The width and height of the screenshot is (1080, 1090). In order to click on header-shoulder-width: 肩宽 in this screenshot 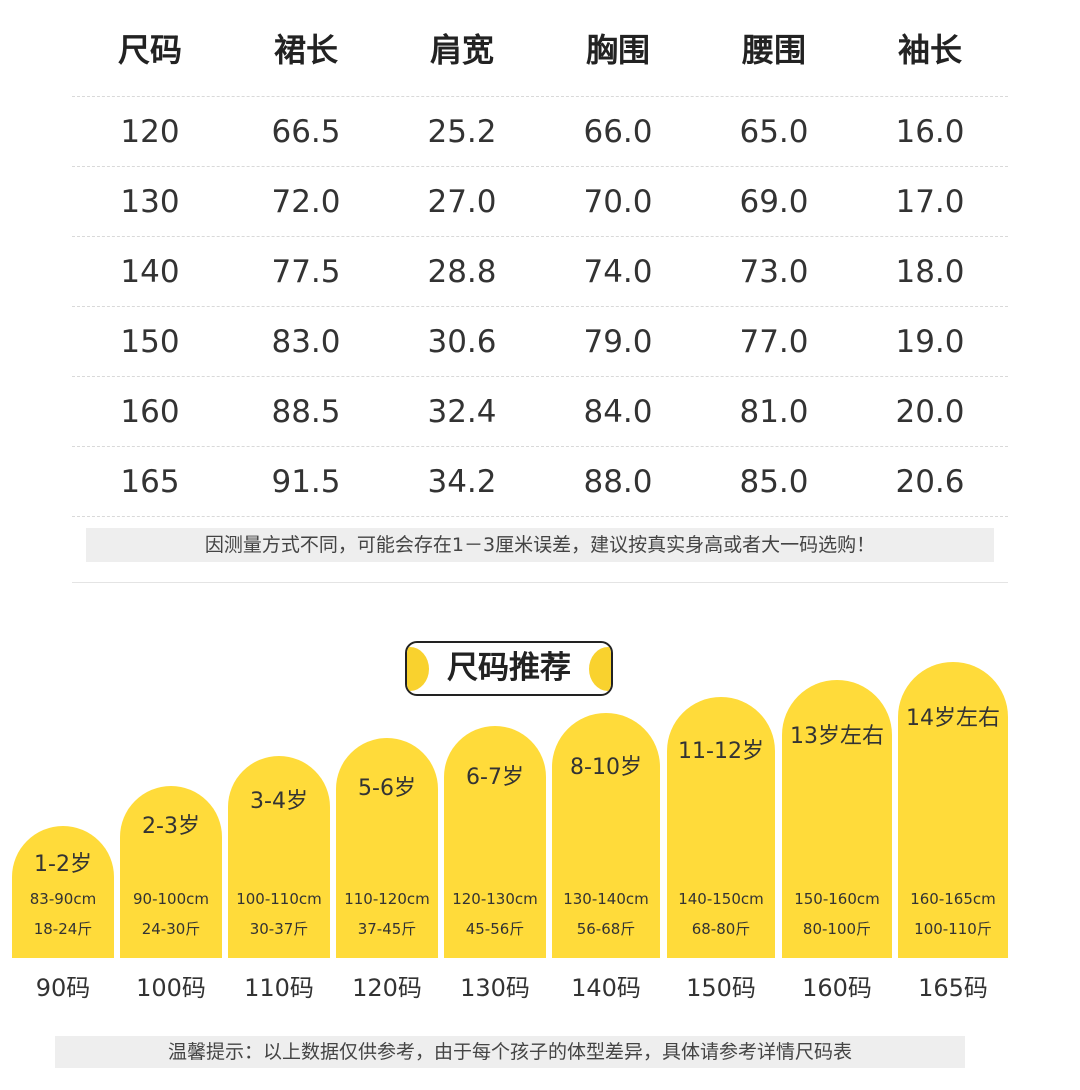, I will do `click(461, 50)`.